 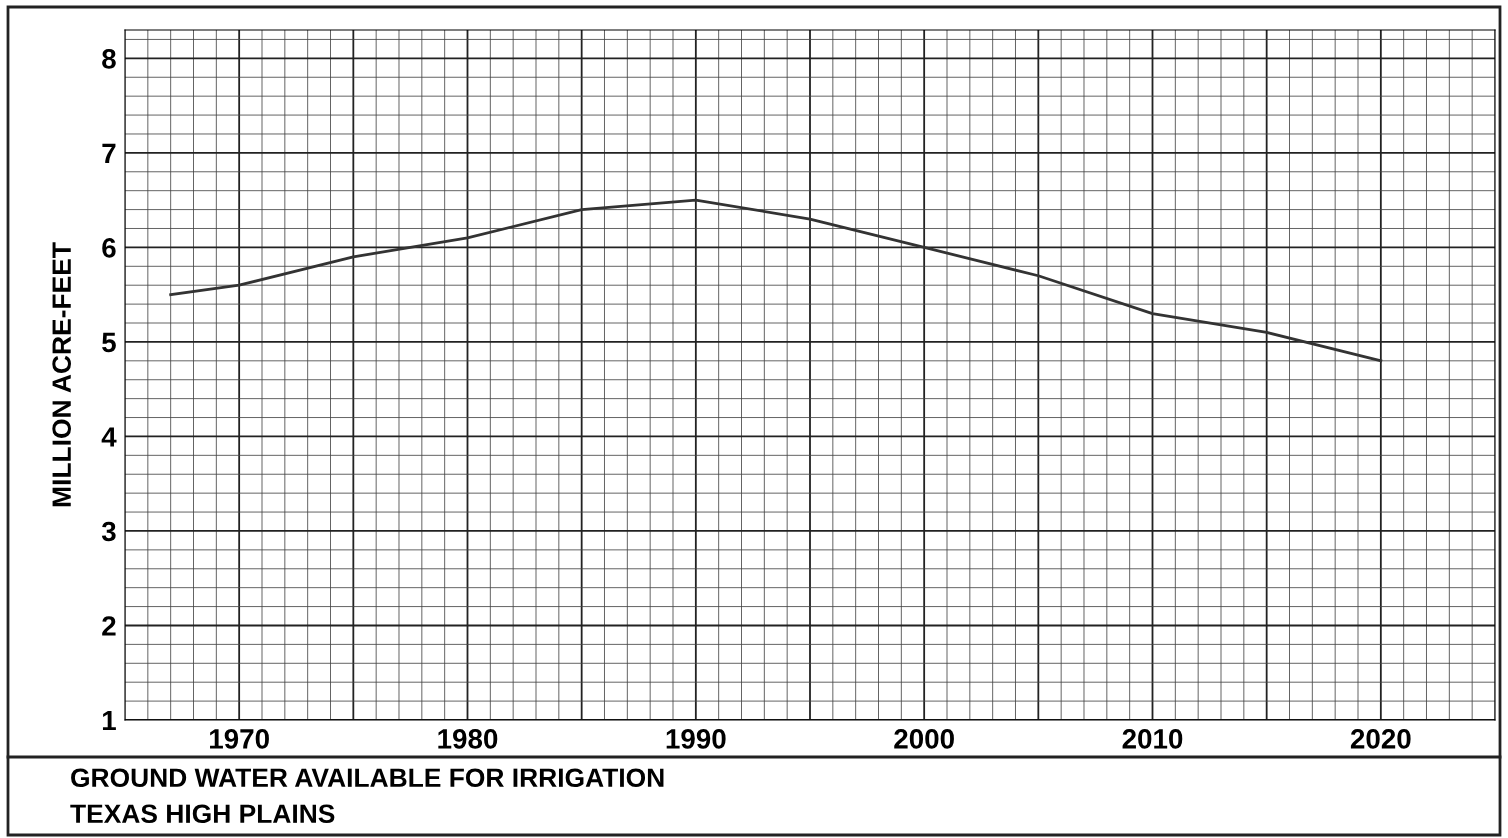 What do you see at coordinates (109, 626) in the screenshot?
I see `y-tick-label: 2` at bounding box center [109, 626].